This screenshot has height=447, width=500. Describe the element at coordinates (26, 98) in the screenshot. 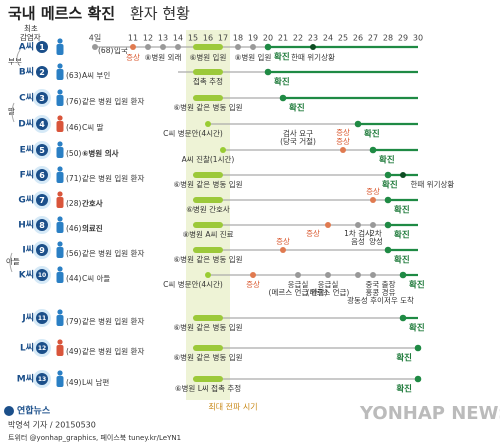

I see `patient-name: C씨` at that location.